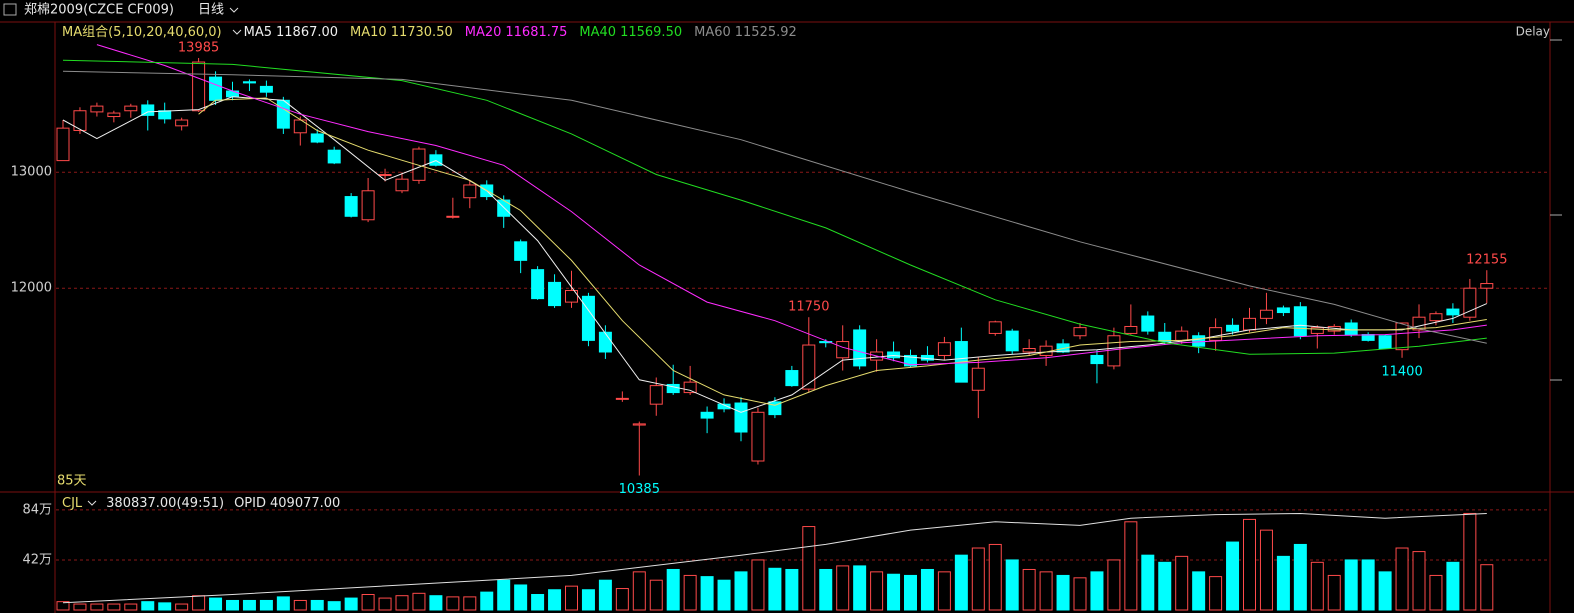 This screenshot has width=1574, height=613. What do you see at coordinates (766, 32) in the screenshot?
I see `legend-value: 11525.92` at bounding box center [766, 32].